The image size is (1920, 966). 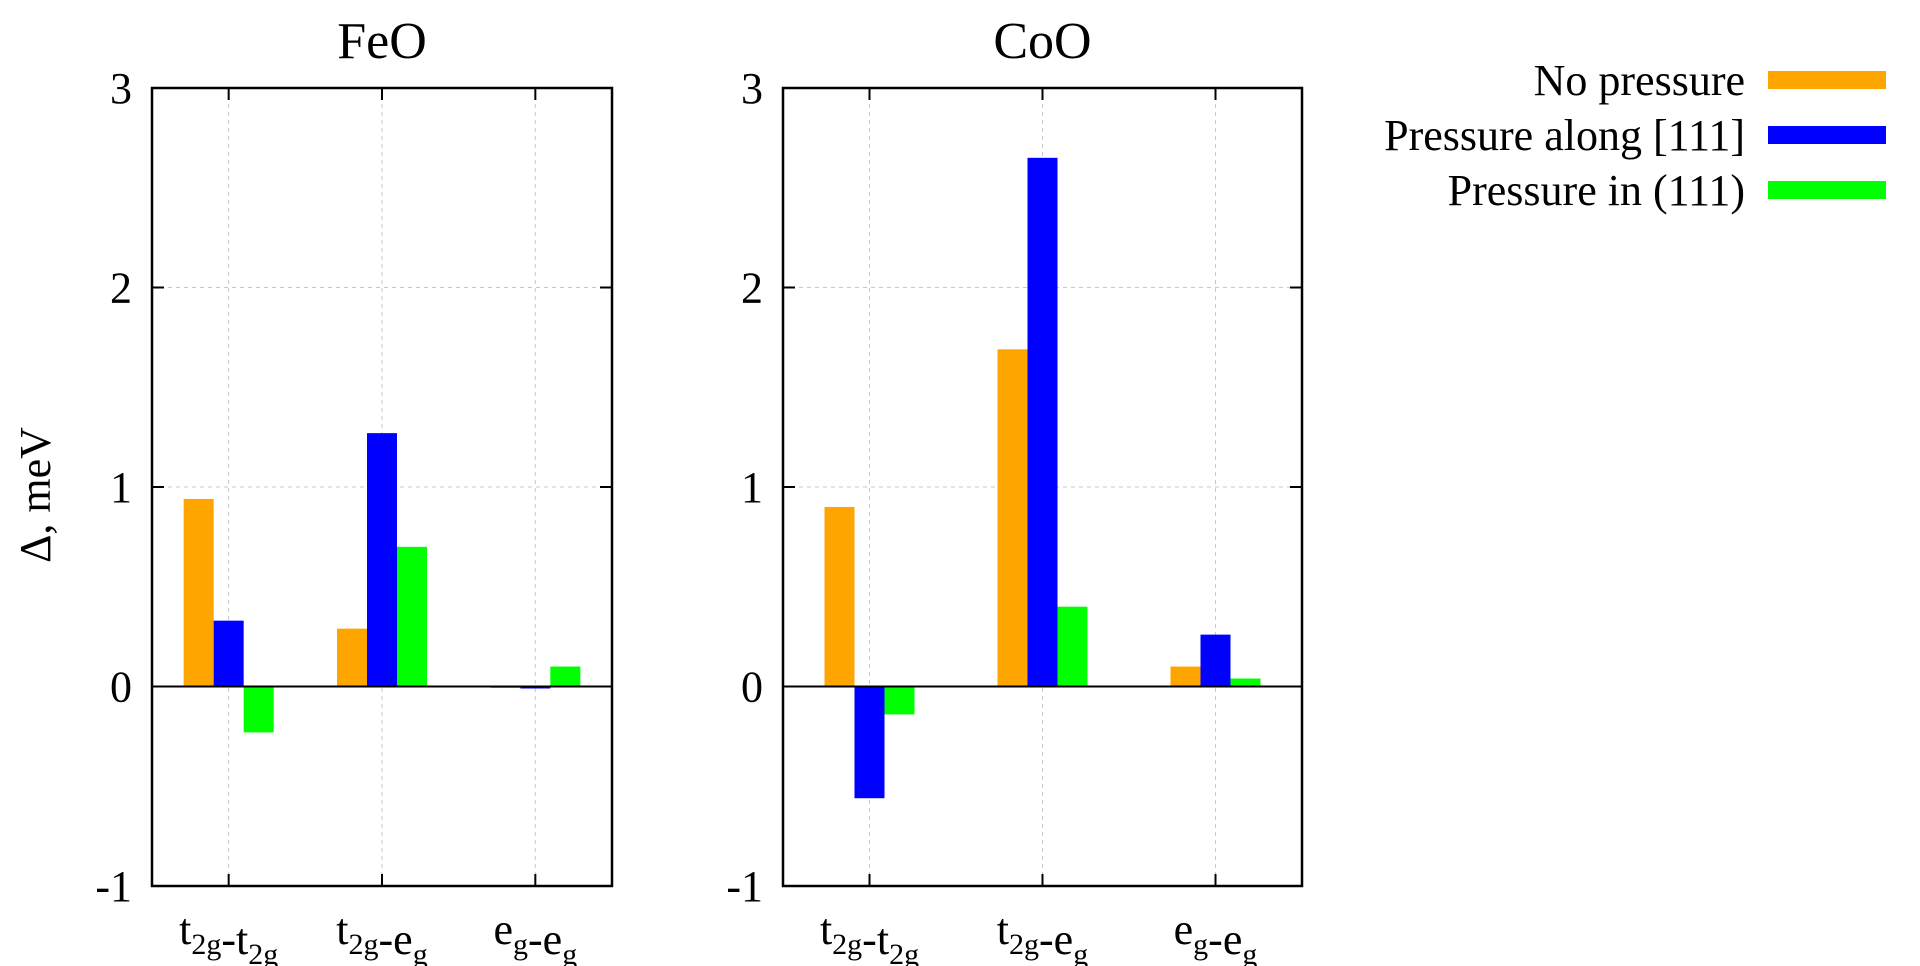 What do you see at coordinates (382, 41) in the screenshot?
I see `chart-title-feo: FeO` at bounding box center [382, 41].